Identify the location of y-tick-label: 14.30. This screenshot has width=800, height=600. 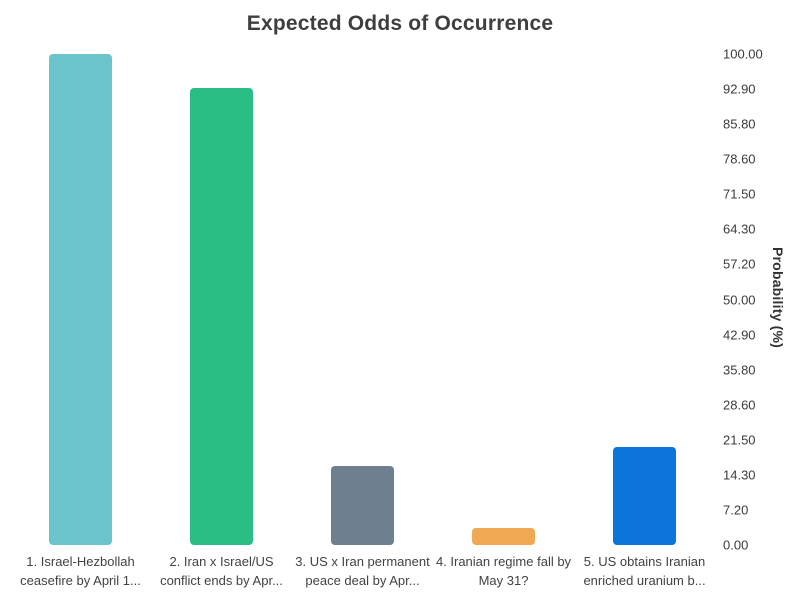
(739, 475).